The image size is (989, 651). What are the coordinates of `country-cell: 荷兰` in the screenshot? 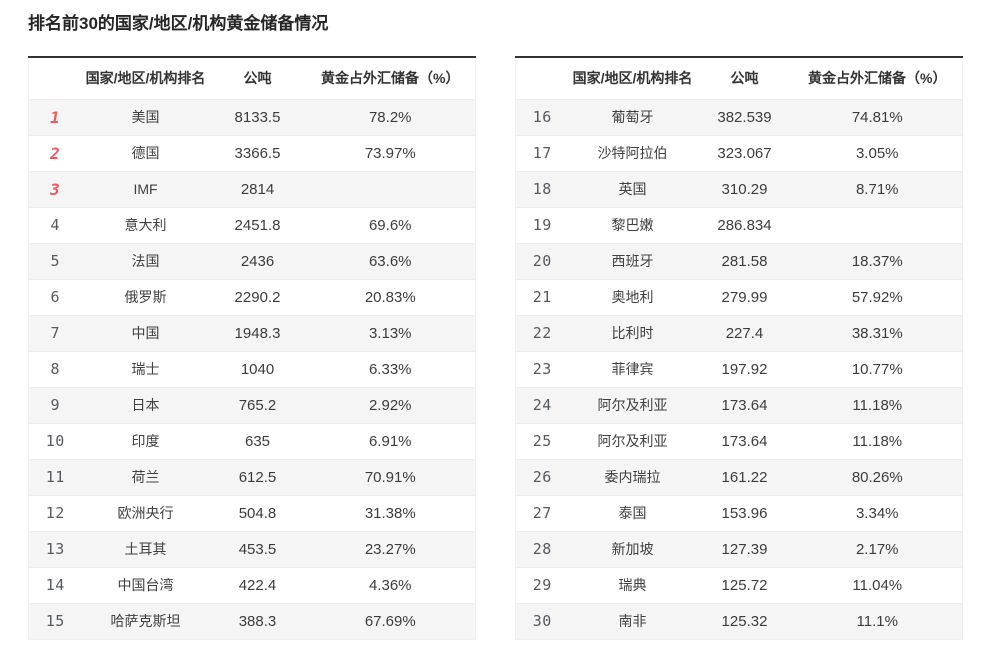 It's located at (145, 476).